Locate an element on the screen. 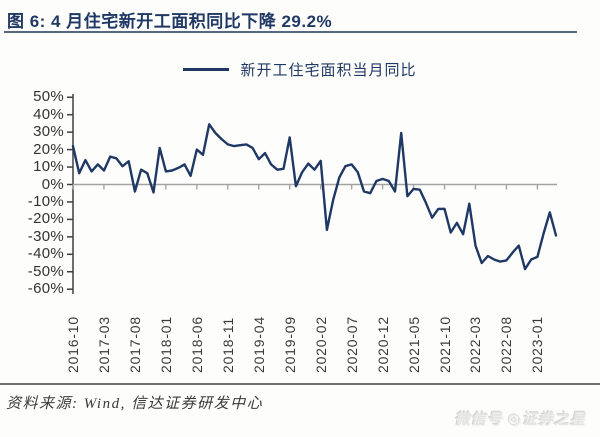 The width and height of the screenshot is (600, 437). x-axis-label: 2020-07 is located at coordinates (351, 344).